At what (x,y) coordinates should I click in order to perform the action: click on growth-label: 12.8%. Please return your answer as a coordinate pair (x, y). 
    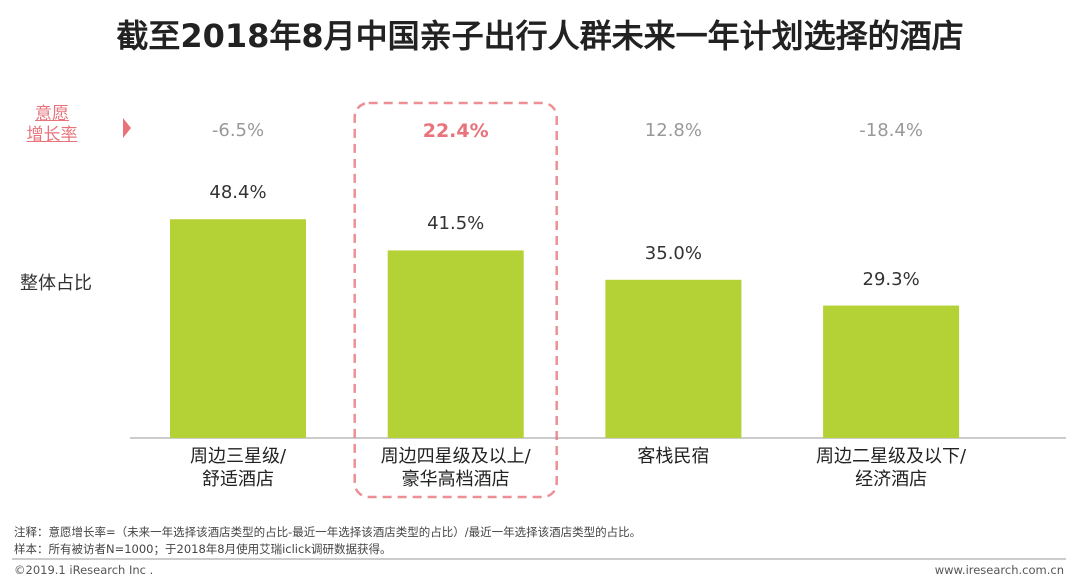
    Looking at the image, I should click on (673, 130).